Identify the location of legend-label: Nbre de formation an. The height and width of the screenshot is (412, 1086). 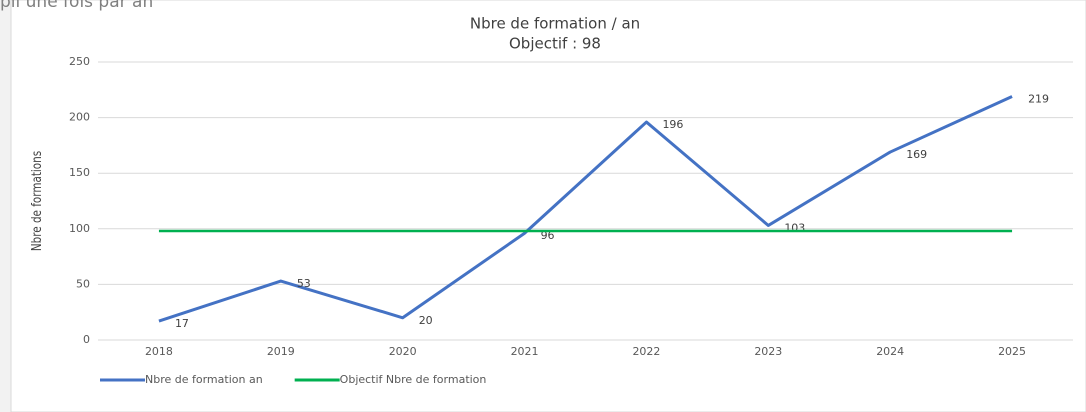
(204, 379).